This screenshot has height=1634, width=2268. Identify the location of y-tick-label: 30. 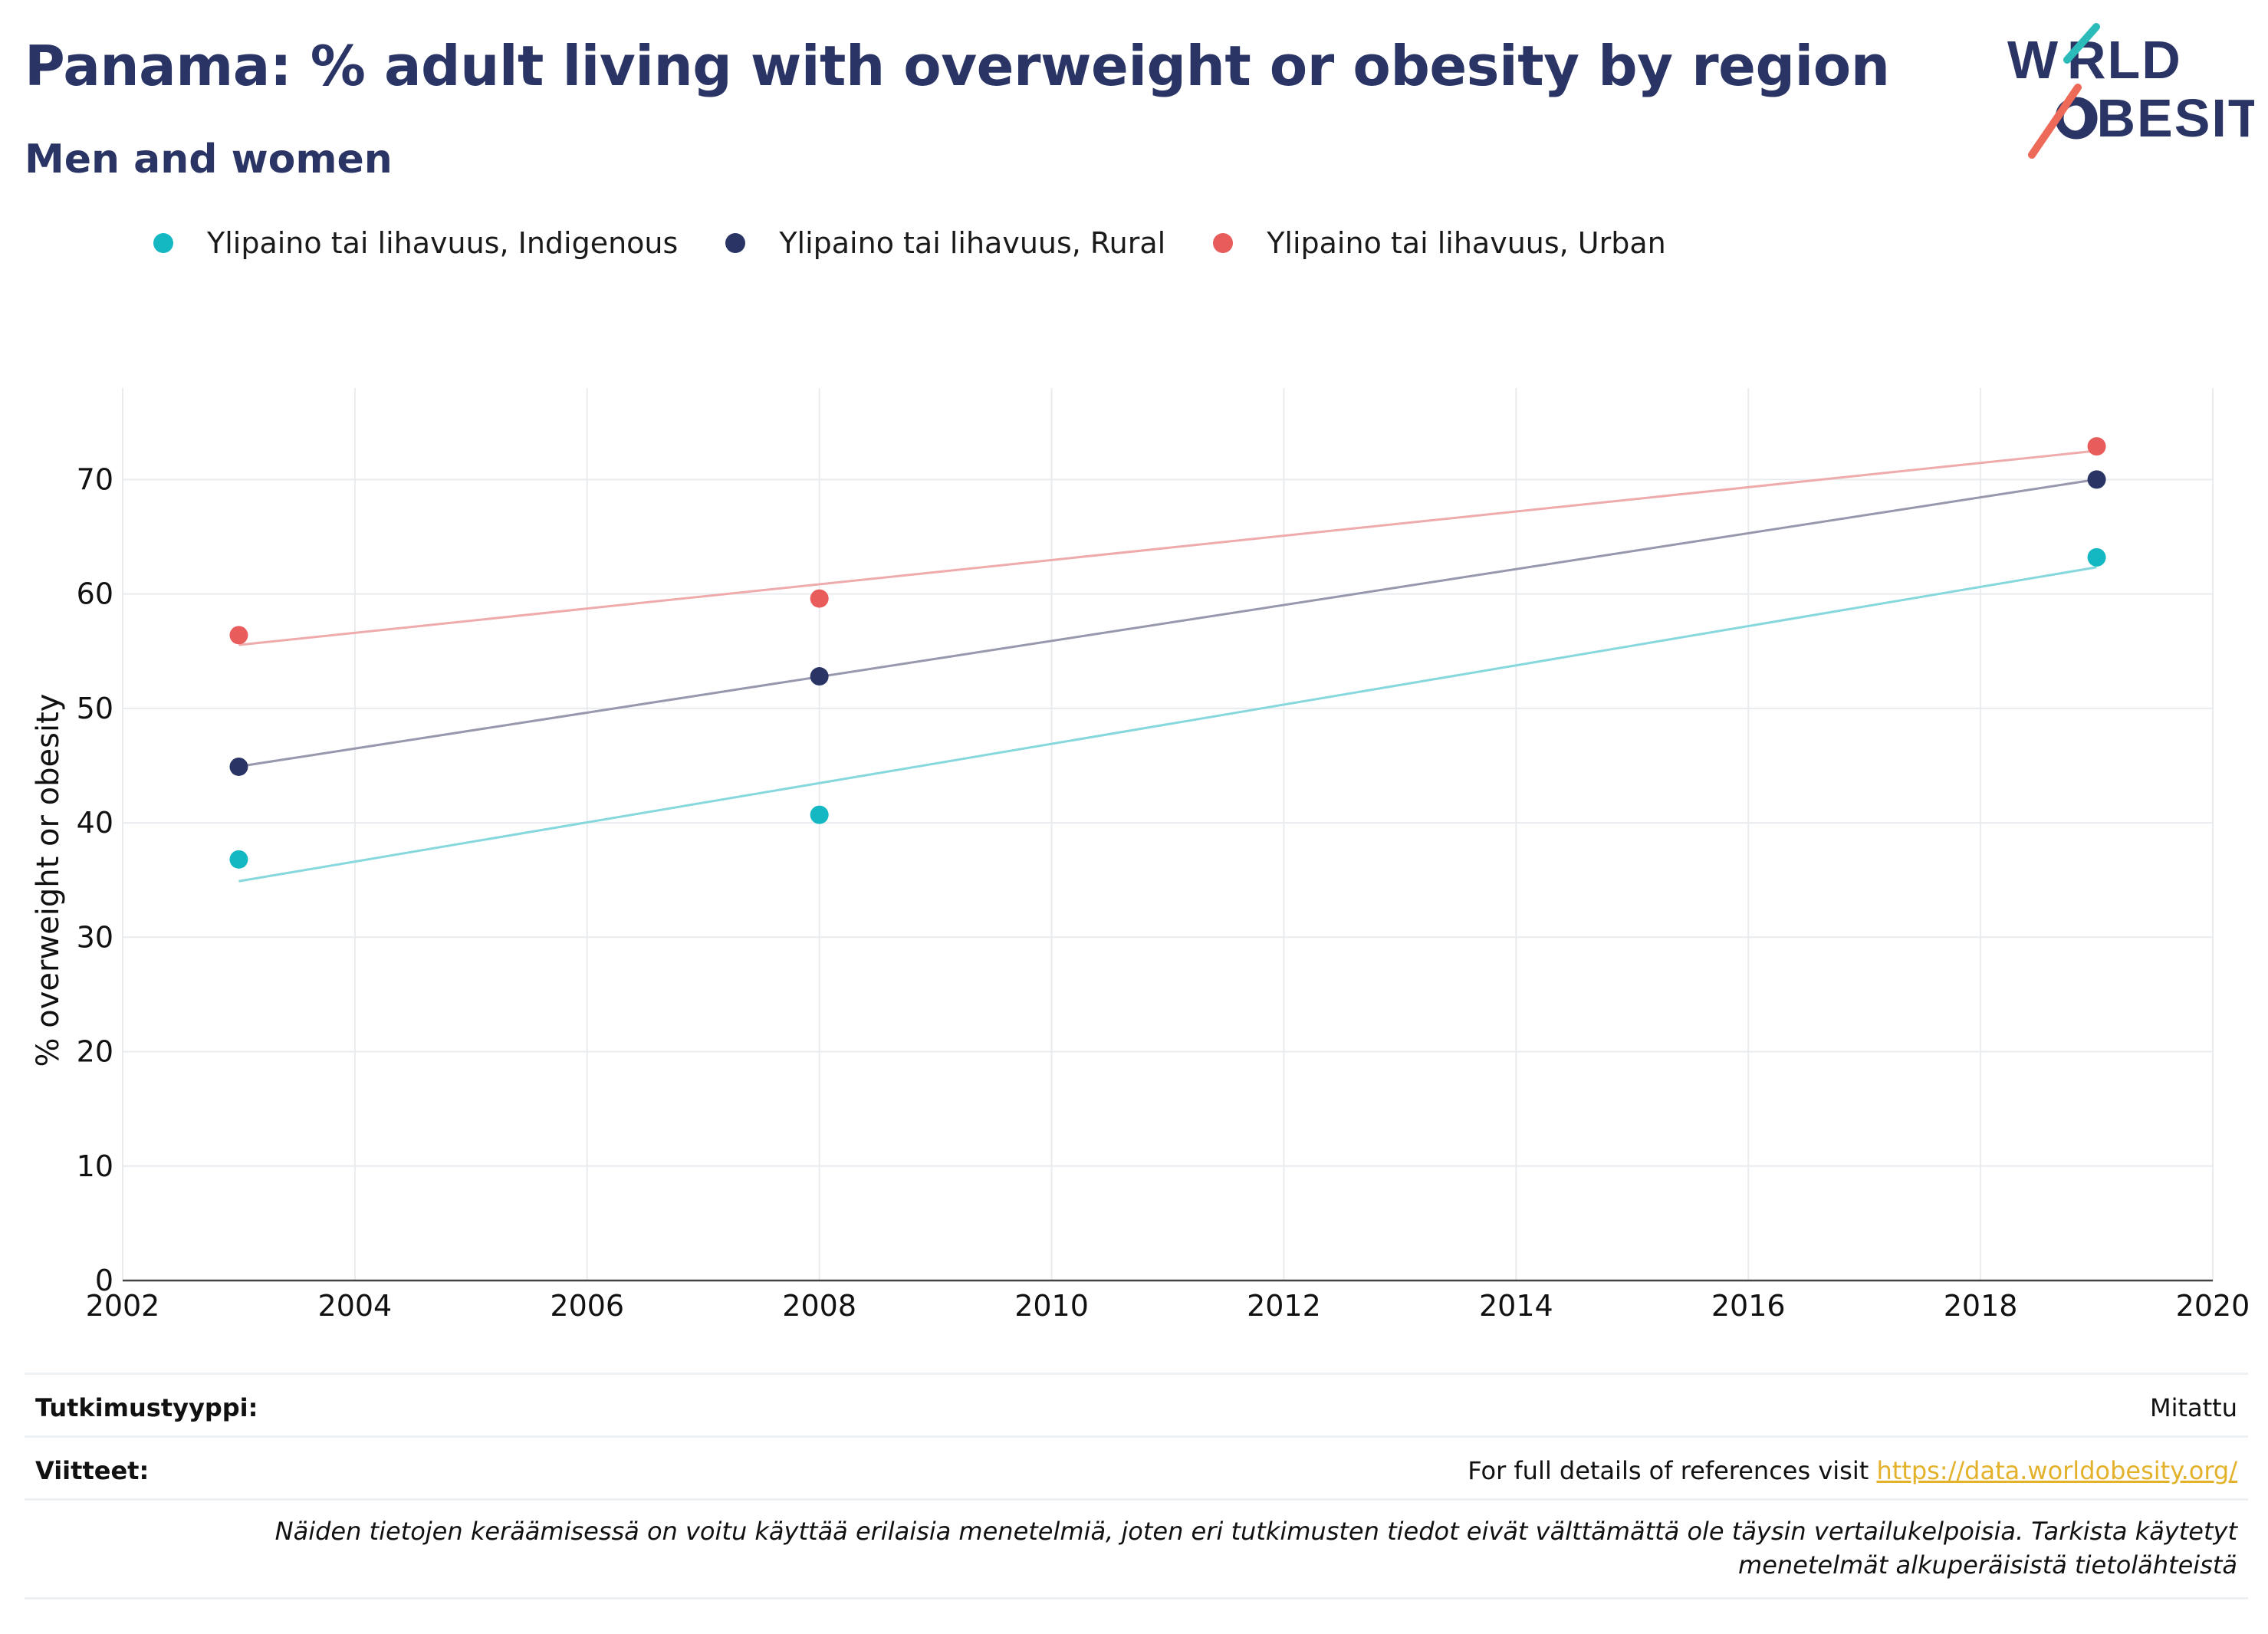
(95, 937).